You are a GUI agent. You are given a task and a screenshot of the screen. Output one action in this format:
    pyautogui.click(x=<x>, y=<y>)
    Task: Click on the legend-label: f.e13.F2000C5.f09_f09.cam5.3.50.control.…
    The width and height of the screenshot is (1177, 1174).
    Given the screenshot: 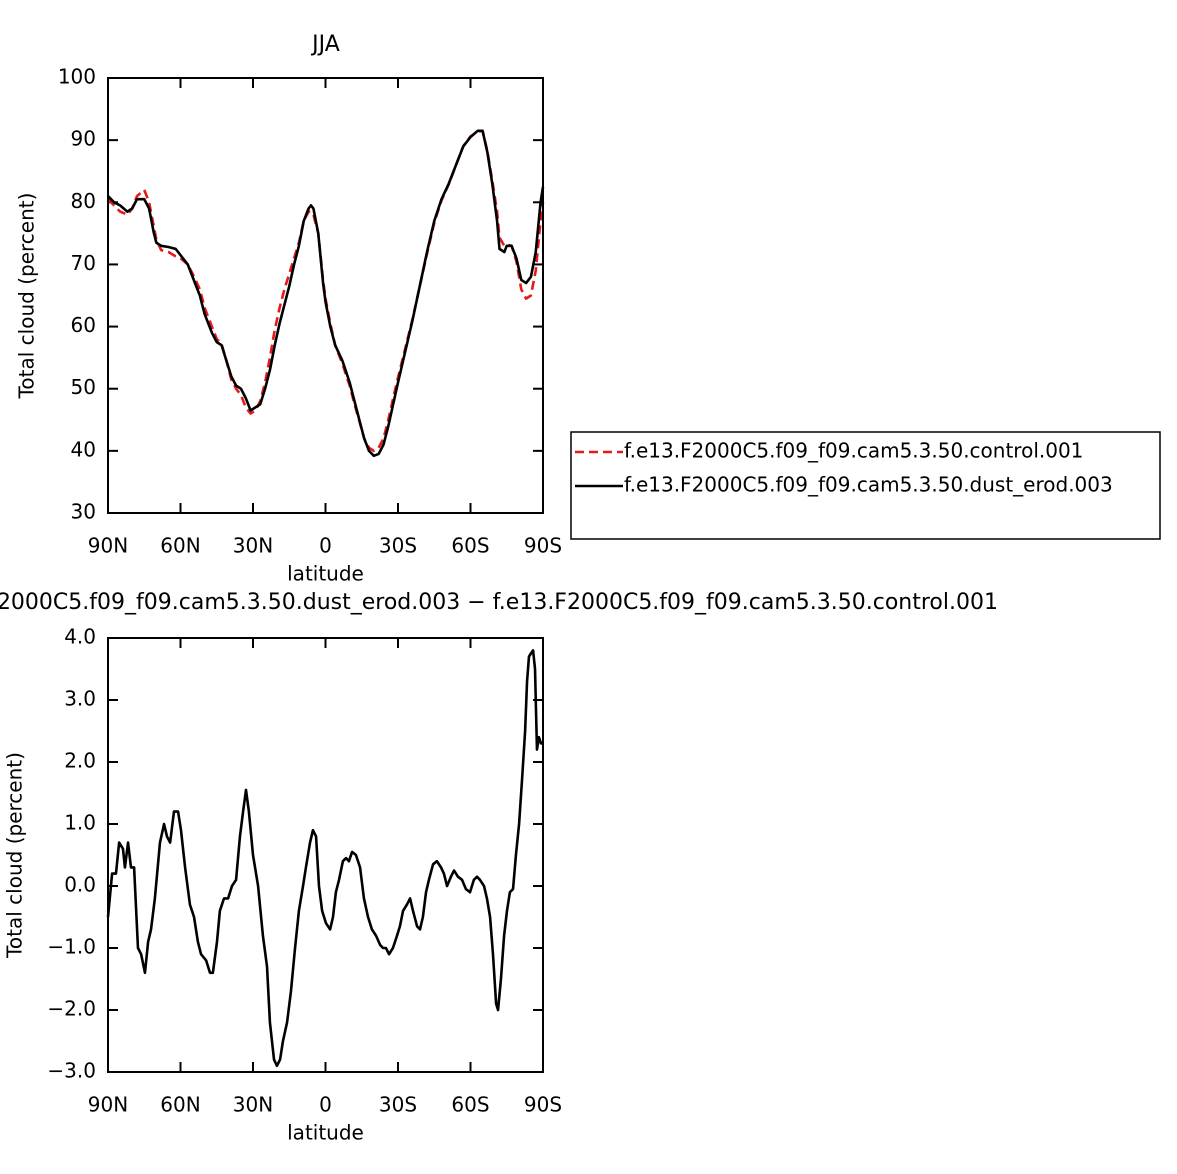 What is the action you would take?
    pyautogui.click(x=853, y=451)
    